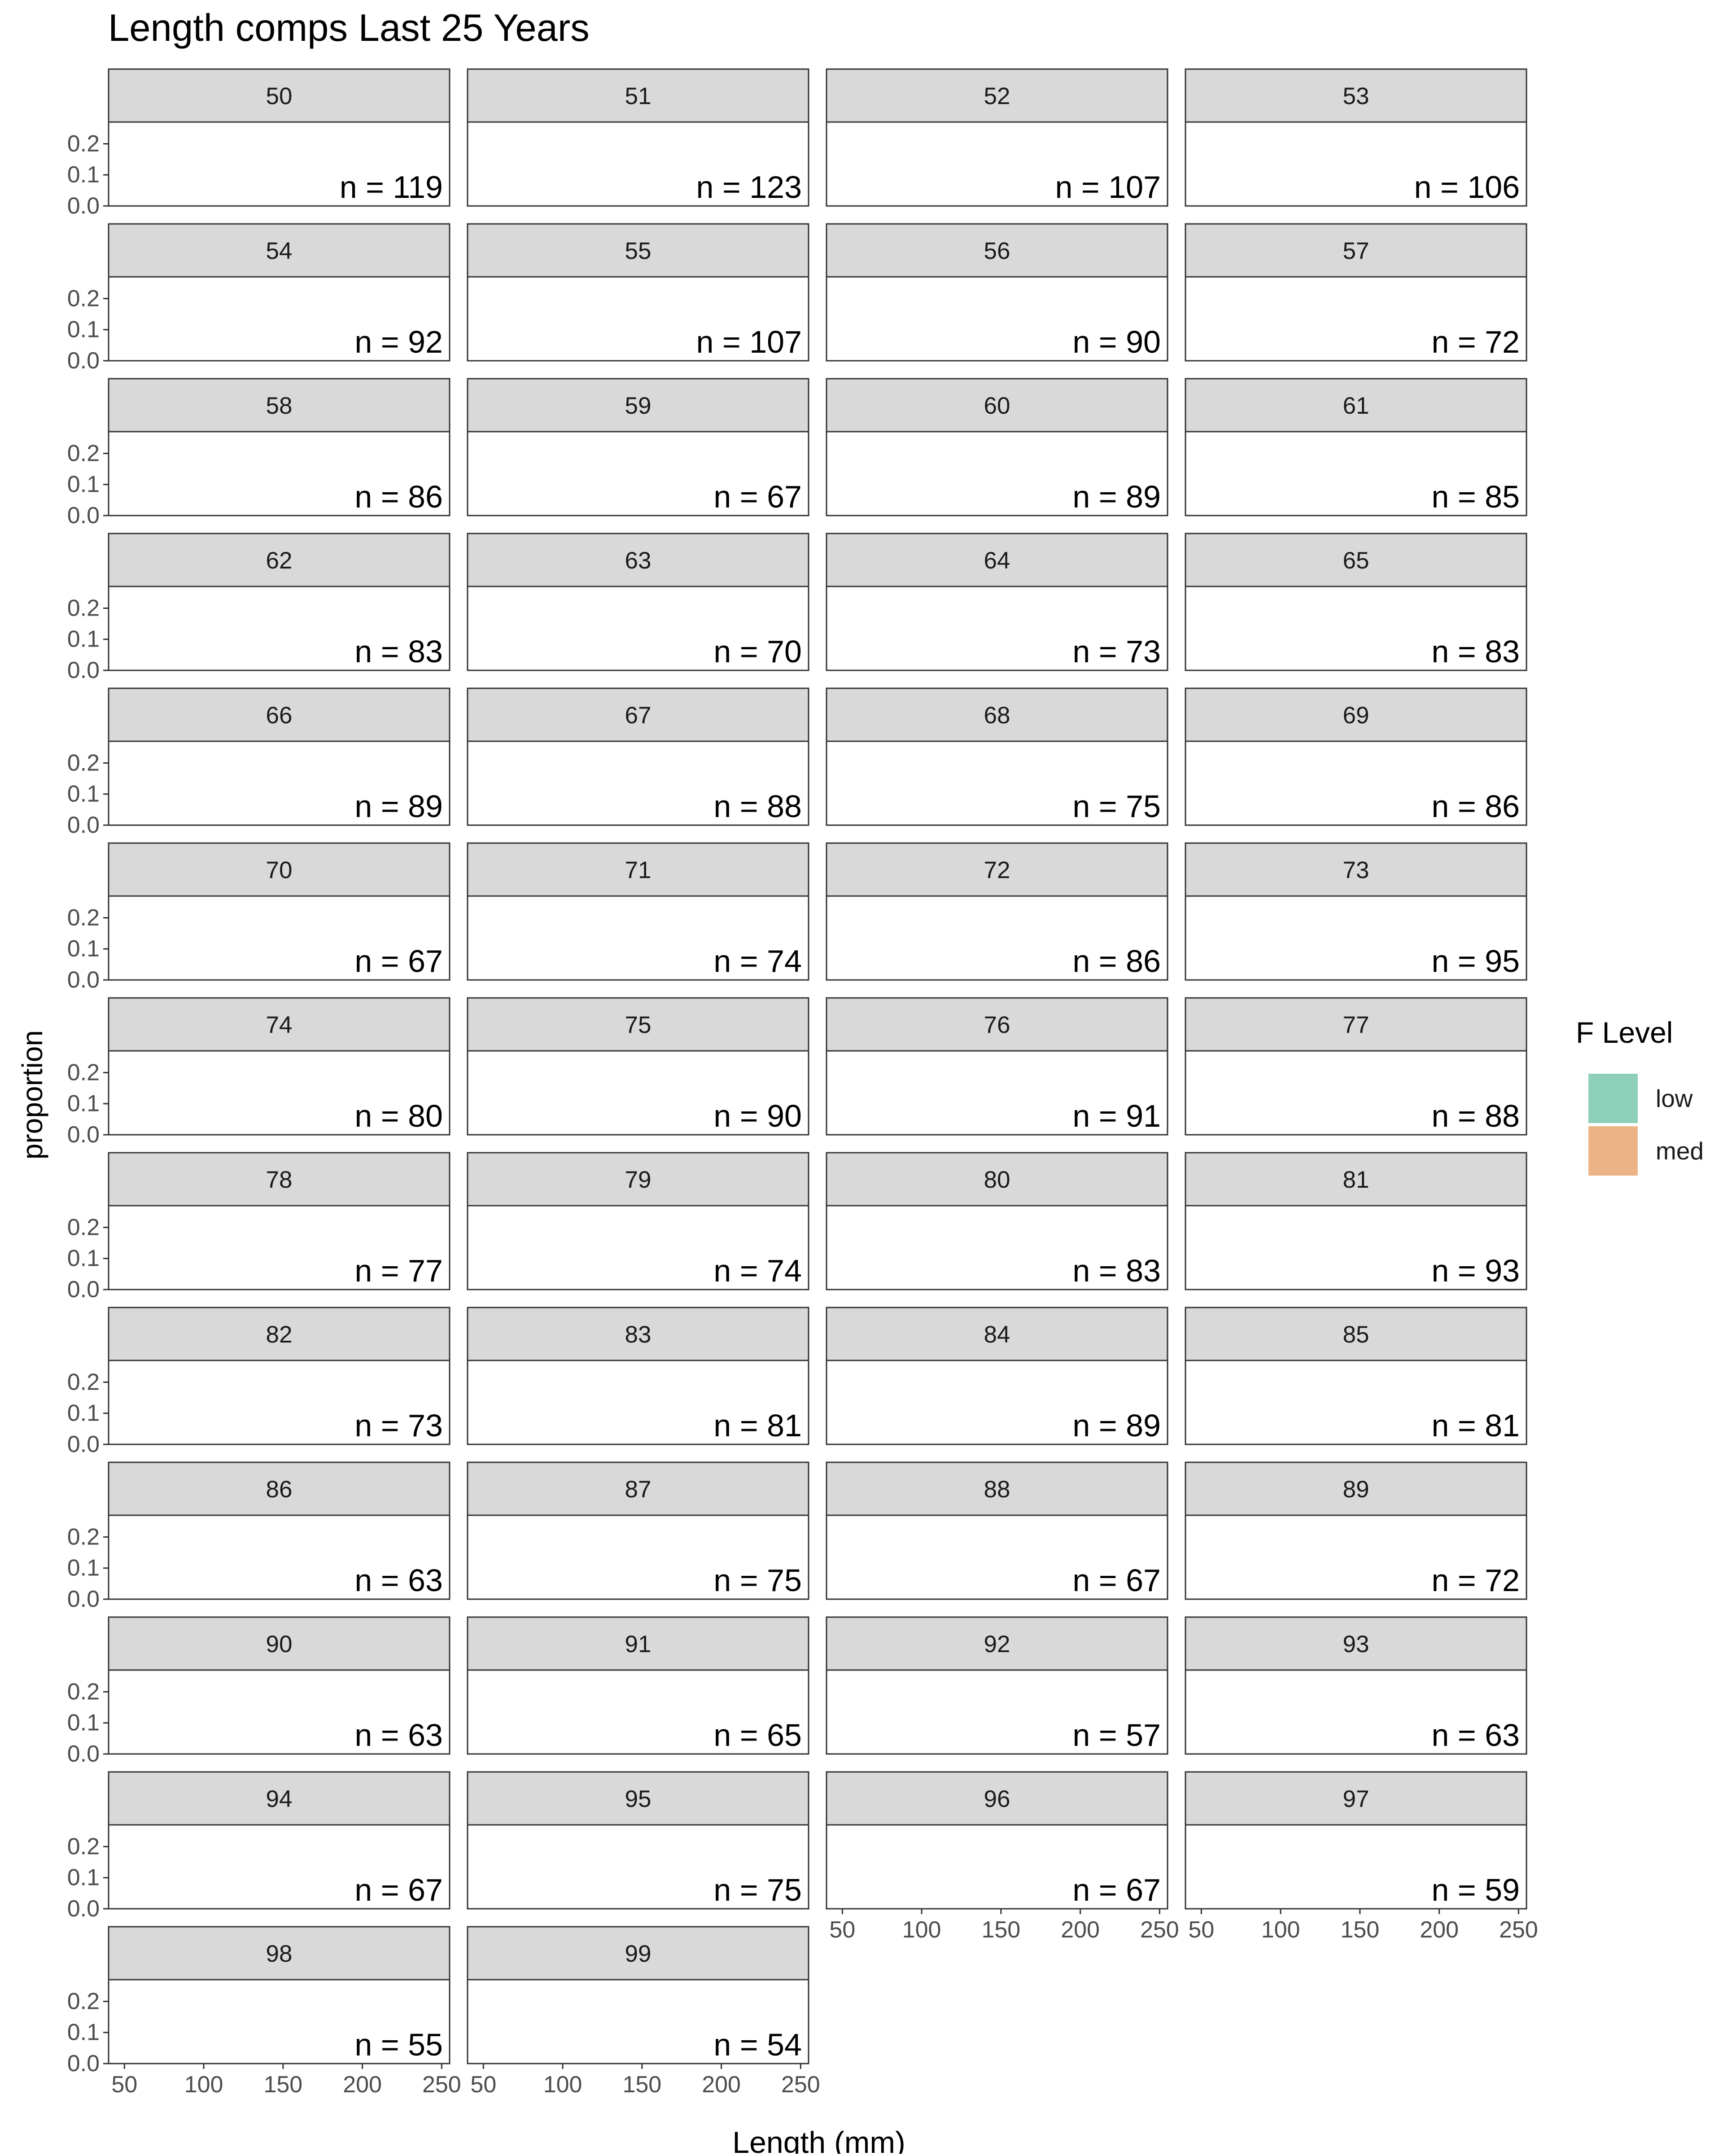 The width and height of the screenshot is (1723, 2156). What do you see at coordinates (638, 1180) in the screenshot?
I see `facet-strip-label: 79` at bounding box center [638, 1180].